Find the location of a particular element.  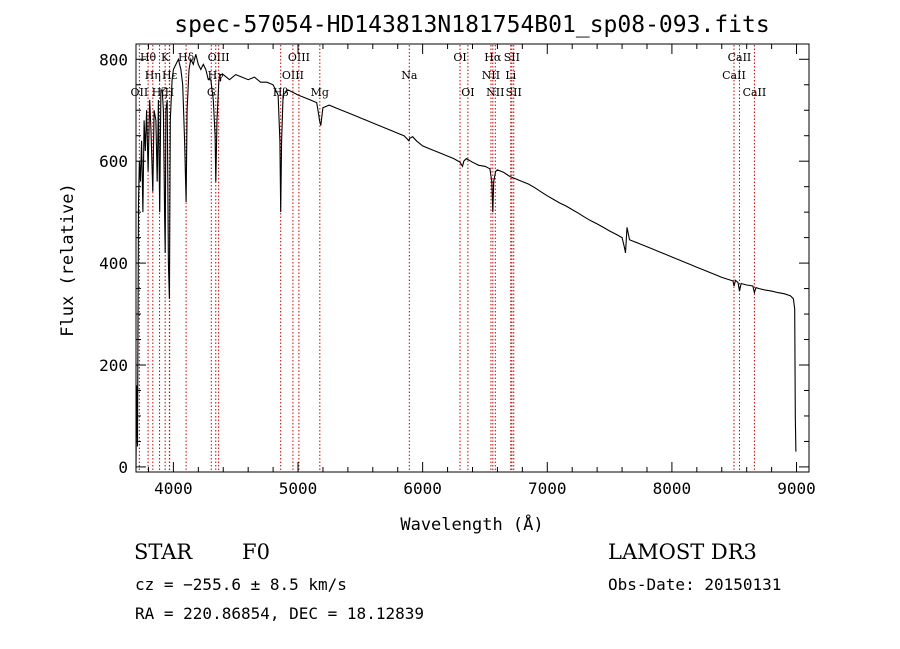

line-label-Hα: Hα is located at coordinates (493, 57).